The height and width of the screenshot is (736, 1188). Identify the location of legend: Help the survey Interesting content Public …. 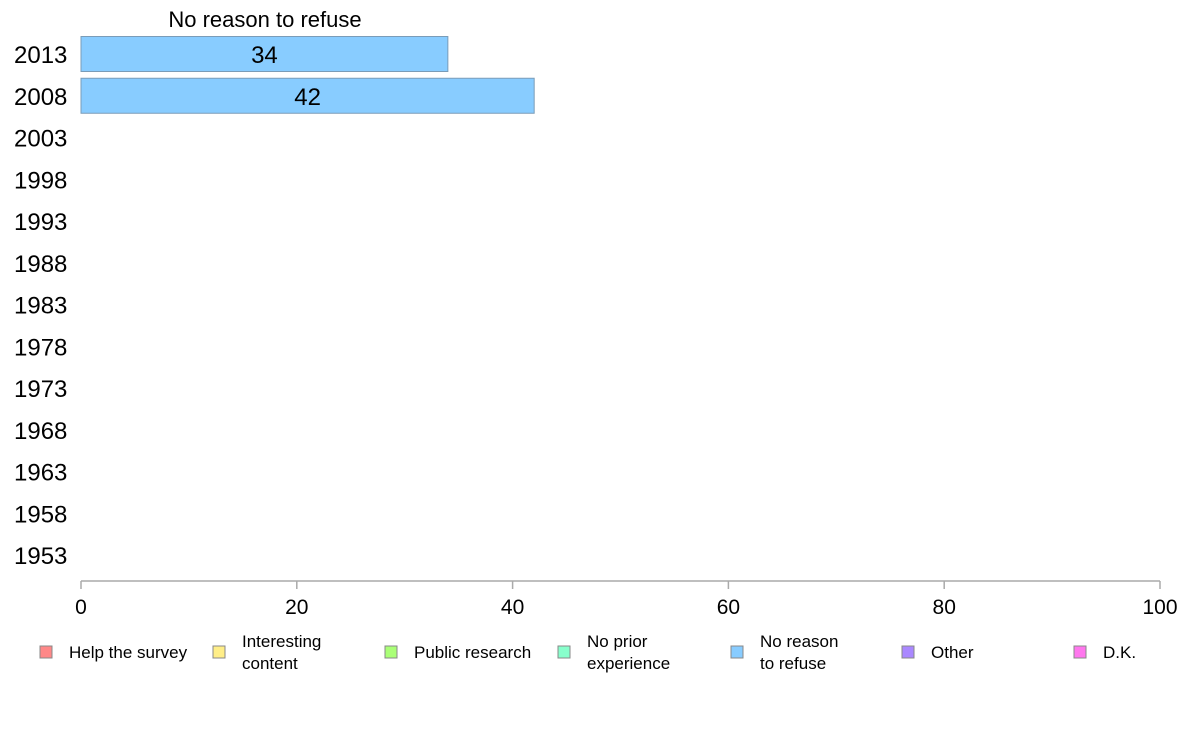
(587, 652).